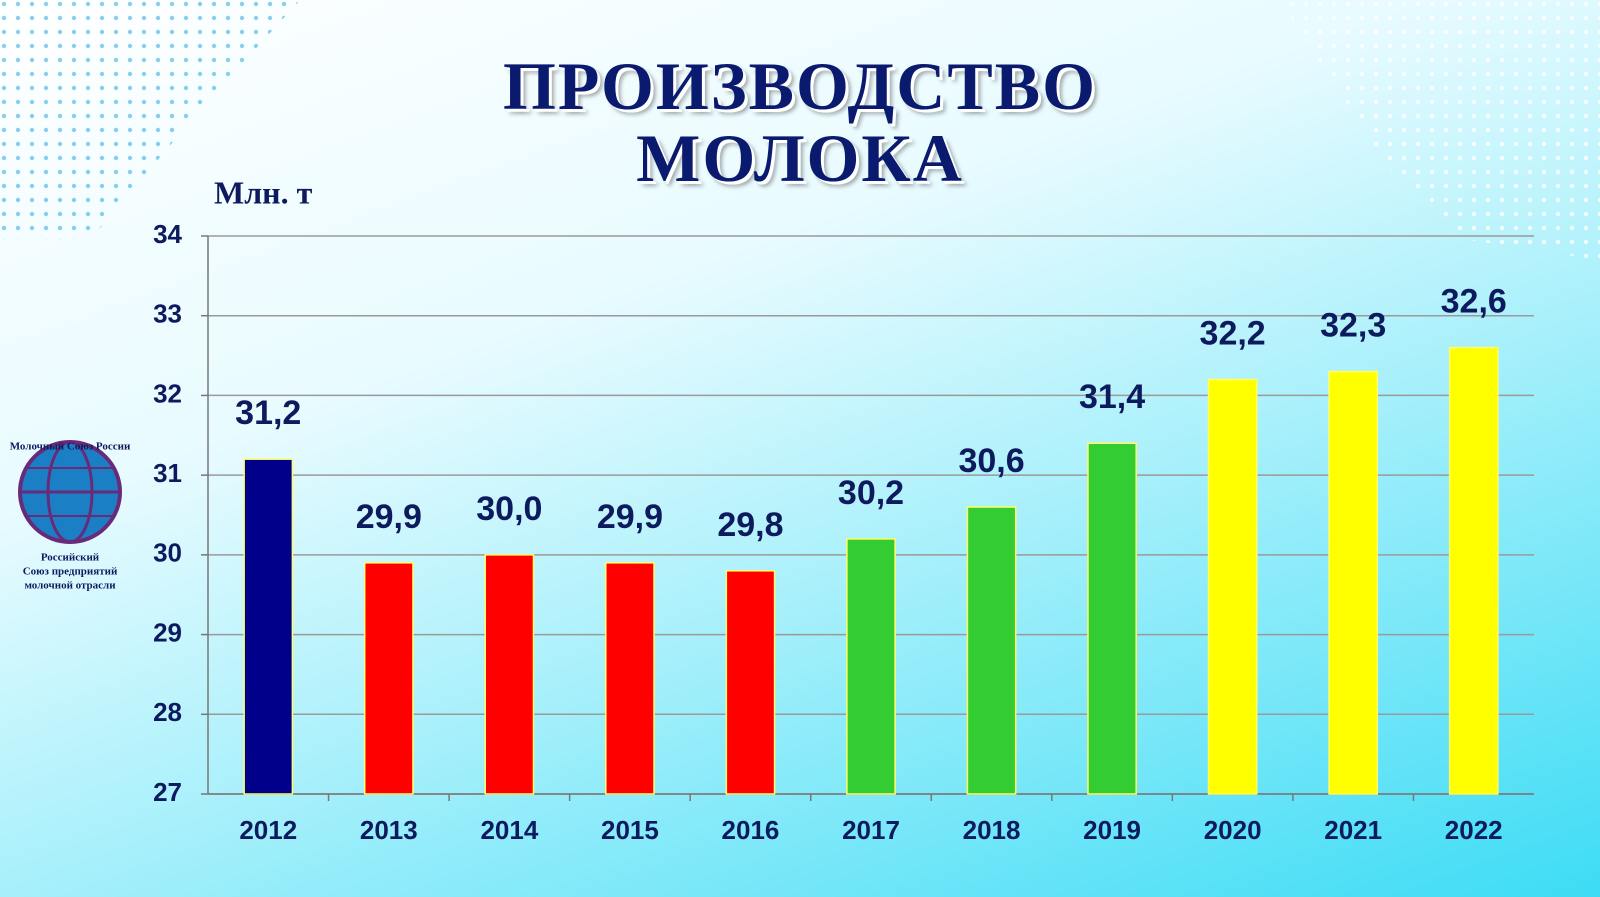 This screenshot has width=1600, height=897. Describe the element at coordinates (70, 558) in the screenshot. I see `logo-line: Российский` at that location.